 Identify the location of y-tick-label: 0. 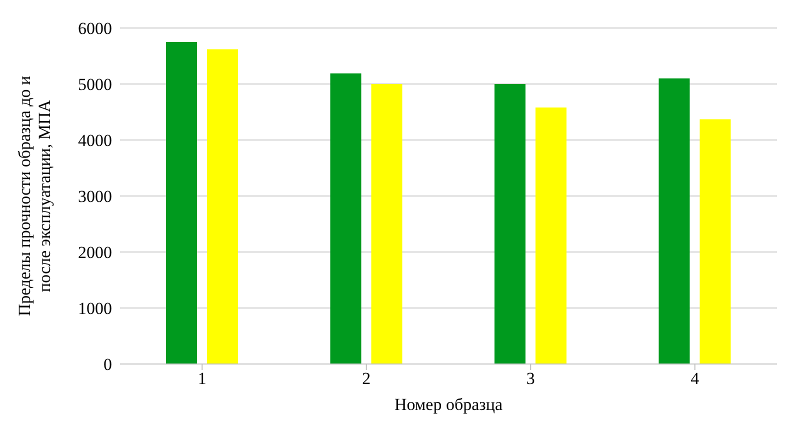
(108, 364).